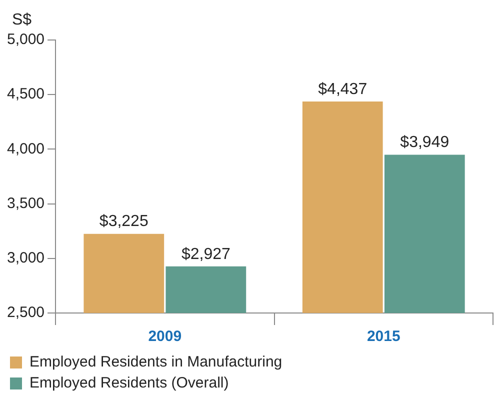 Image resolution: width=495 pixels, height=401 pixels. I want to click on y-axis-title: S$, so click(22, 19).